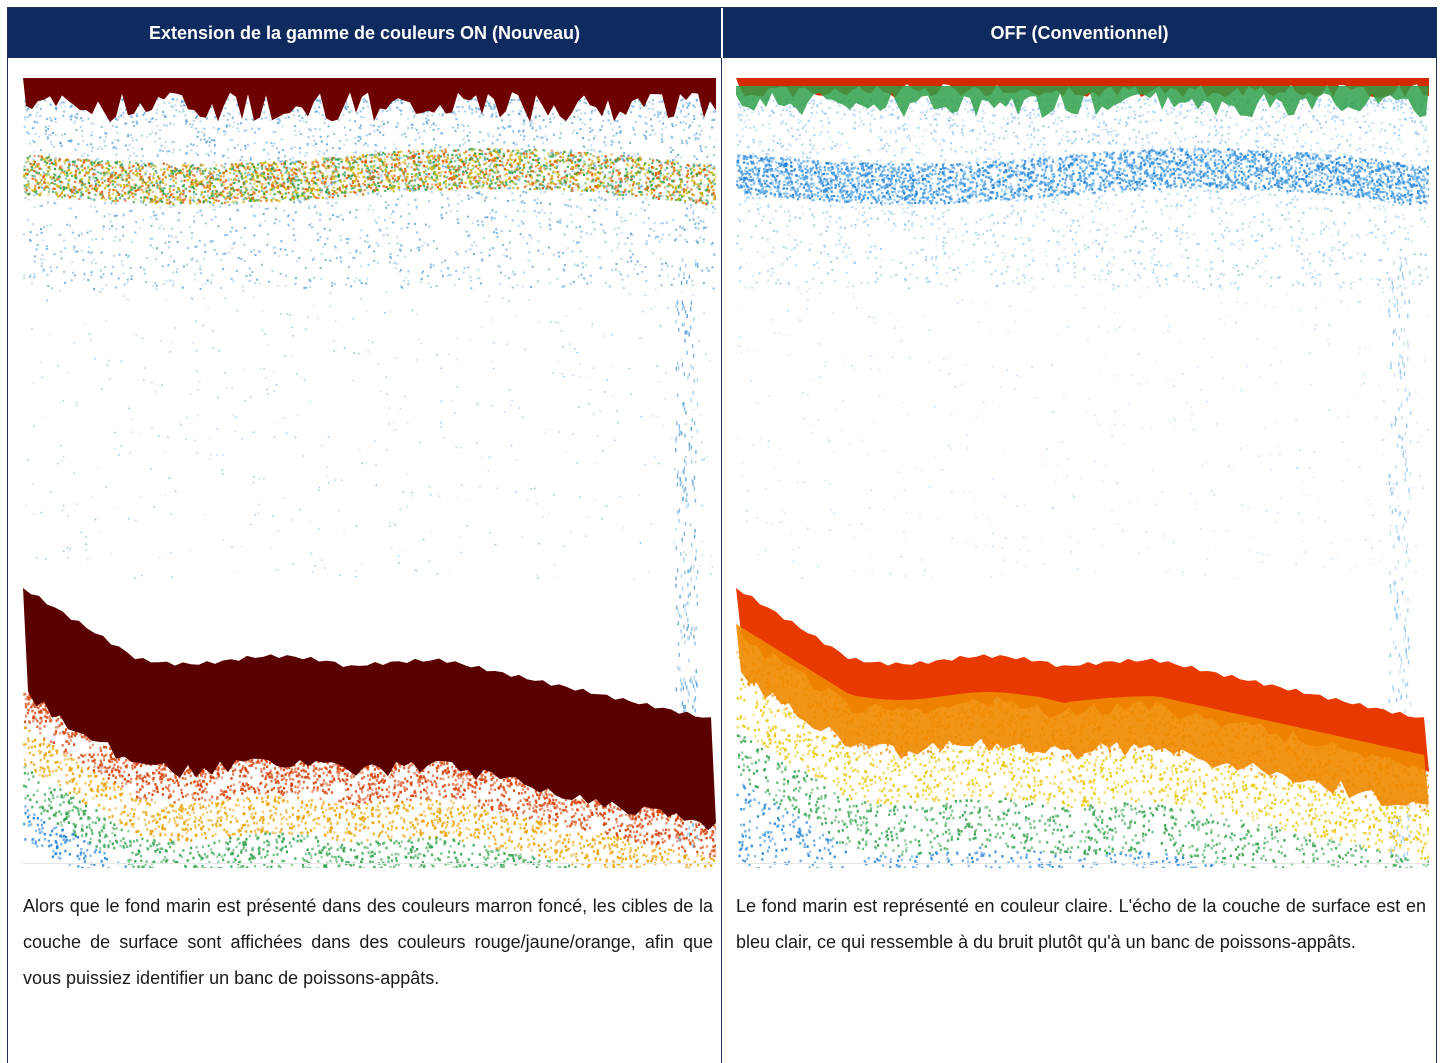 Image resolution: width=1443 pixels, height=1063 pixels. I want to click on header-right-title: OFF (Conventionnel), so click(1078, 33).